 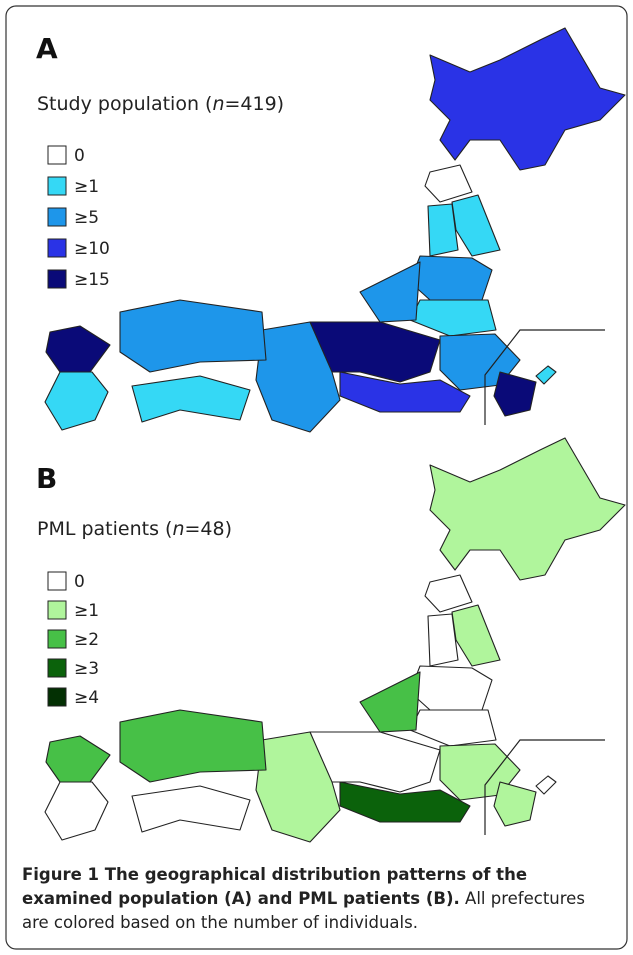 I want to click on panel-label: B, so click(x=46, y=478).